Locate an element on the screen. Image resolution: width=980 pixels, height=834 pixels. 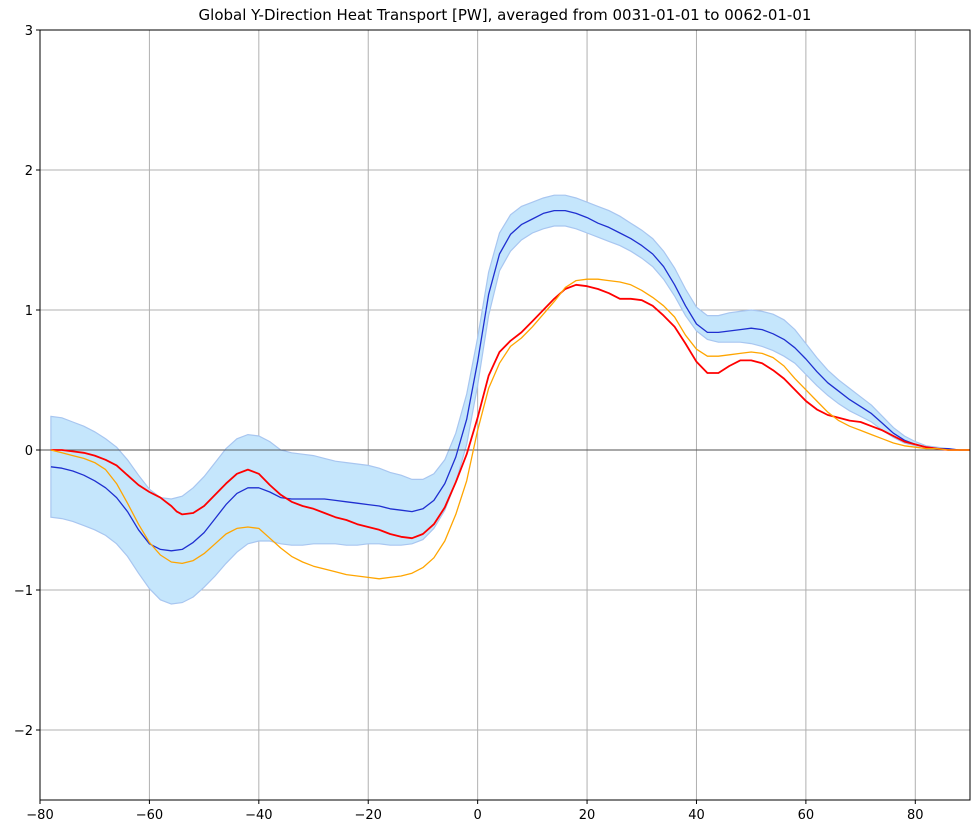
y-tick-layer: −2 −1 0 1 2 3 is located at coordinates (27, 381).